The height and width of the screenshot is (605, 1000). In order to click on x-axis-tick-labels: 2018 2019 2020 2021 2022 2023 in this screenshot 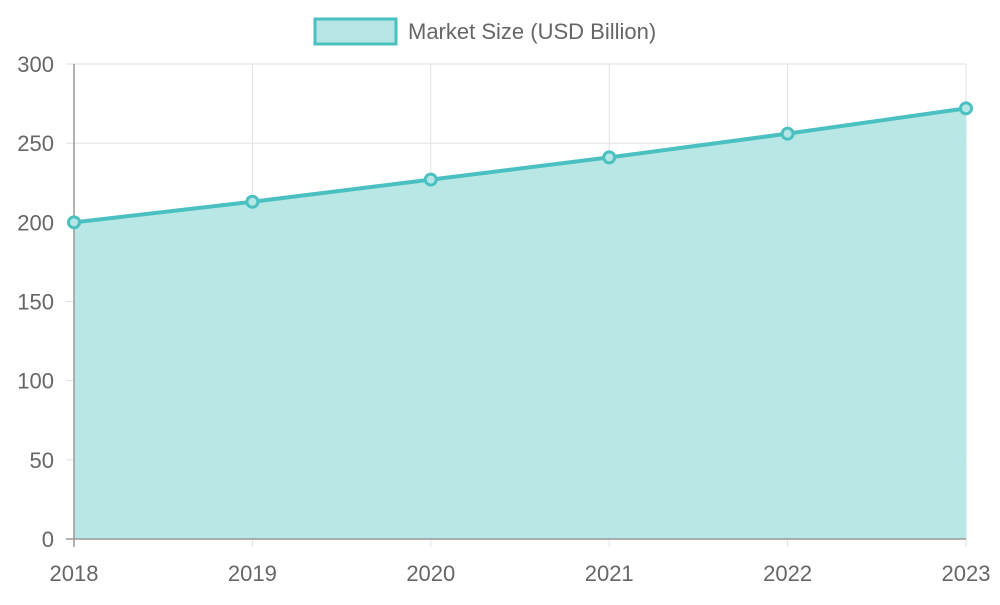, I will do `click(520, 573)`.